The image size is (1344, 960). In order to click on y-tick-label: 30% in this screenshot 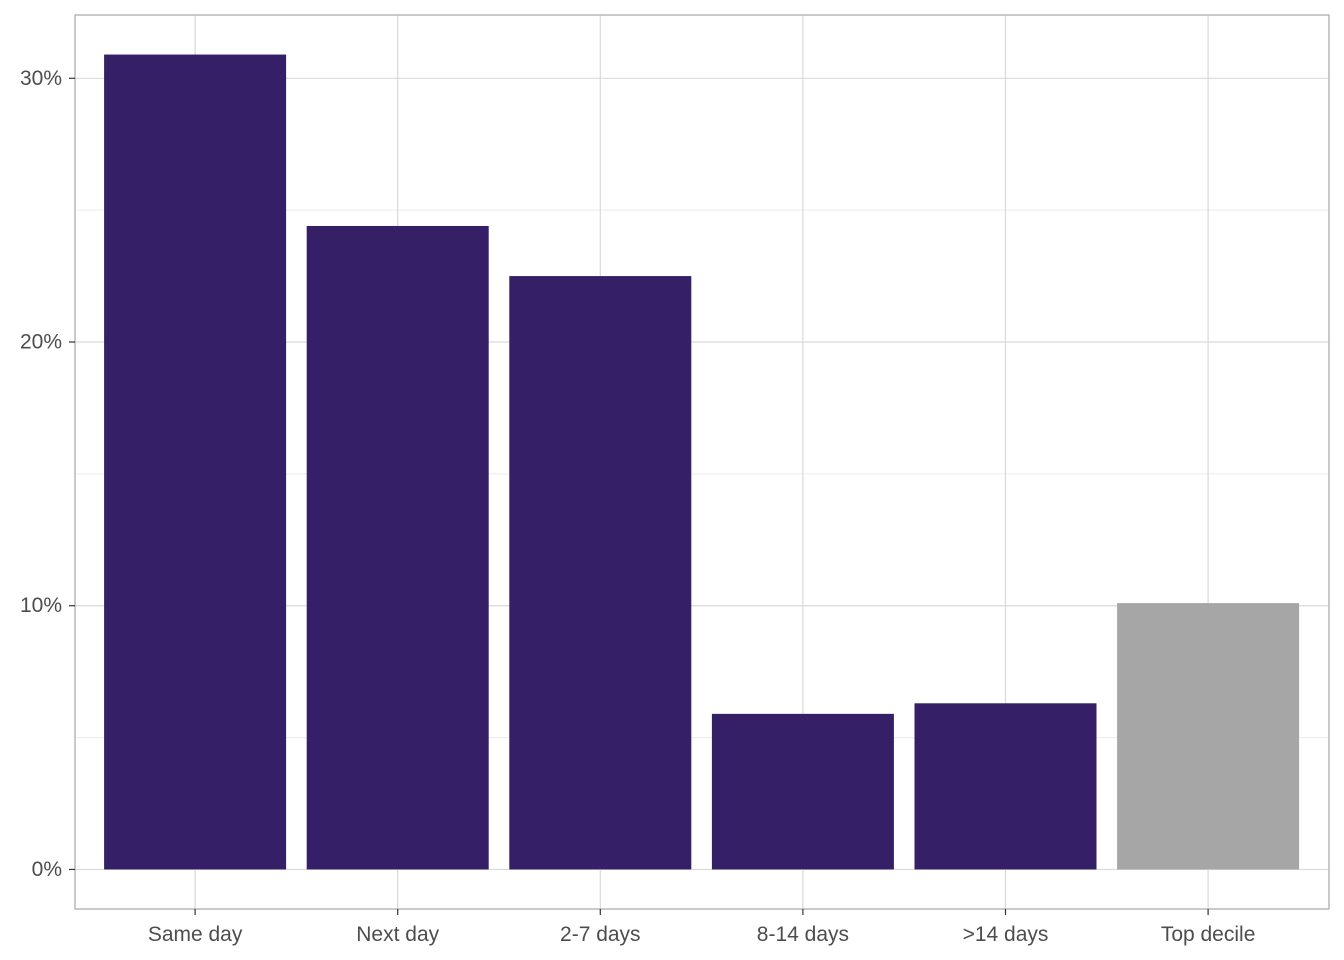, I will do `click(41, 78)`.